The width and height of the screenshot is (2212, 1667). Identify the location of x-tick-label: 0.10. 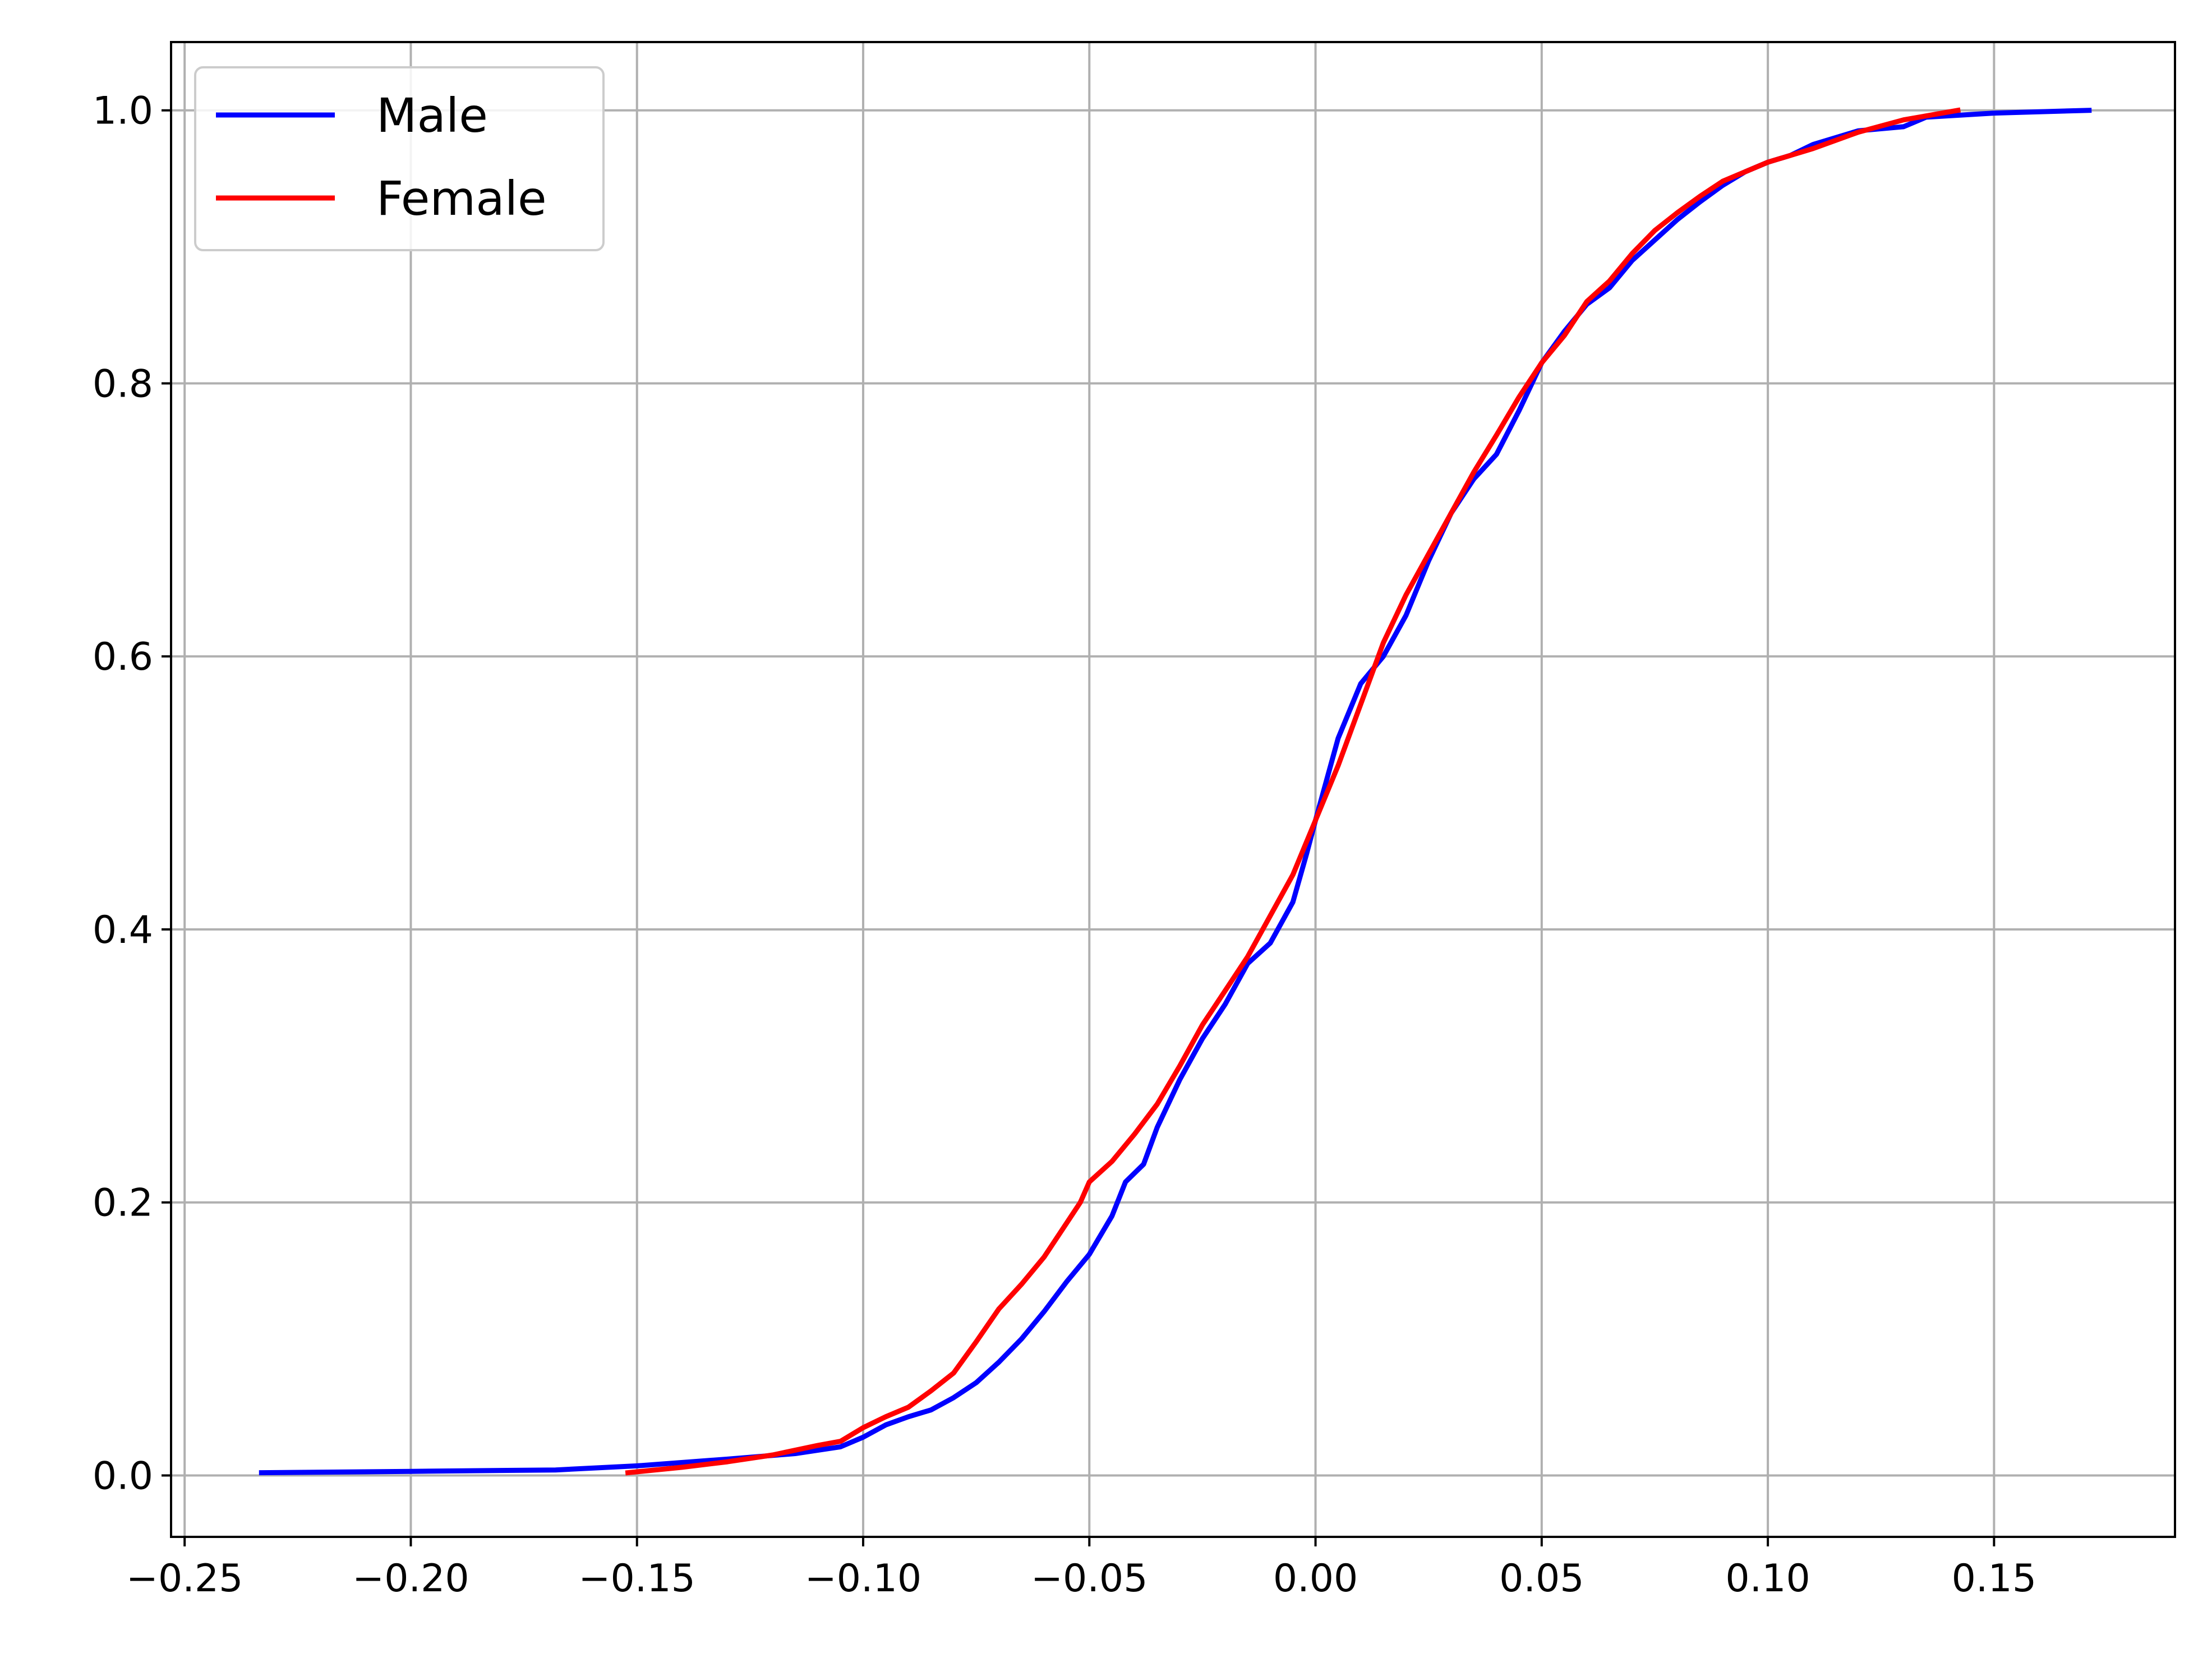
(1767, 1579).